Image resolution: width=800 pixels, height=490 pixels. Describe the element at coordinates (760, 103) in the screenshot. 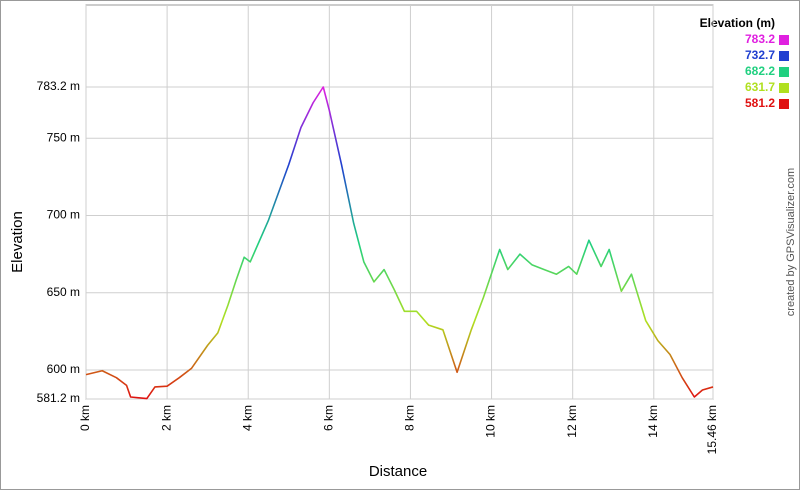

I see `legend-value: 581.2` at that location.